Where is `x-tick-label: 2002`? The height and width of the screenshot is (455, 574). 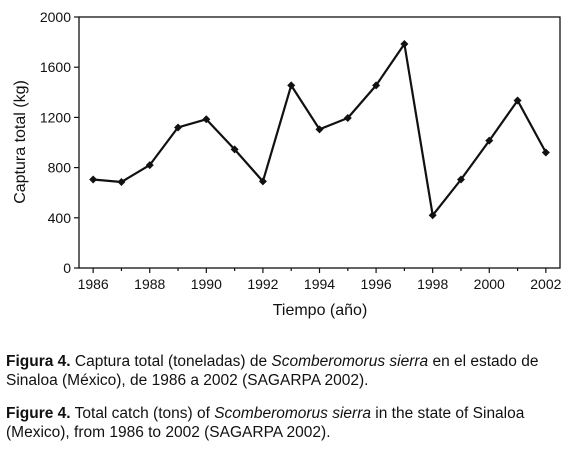 x-tick-label: 2002 is located at coordinates (545, 284).